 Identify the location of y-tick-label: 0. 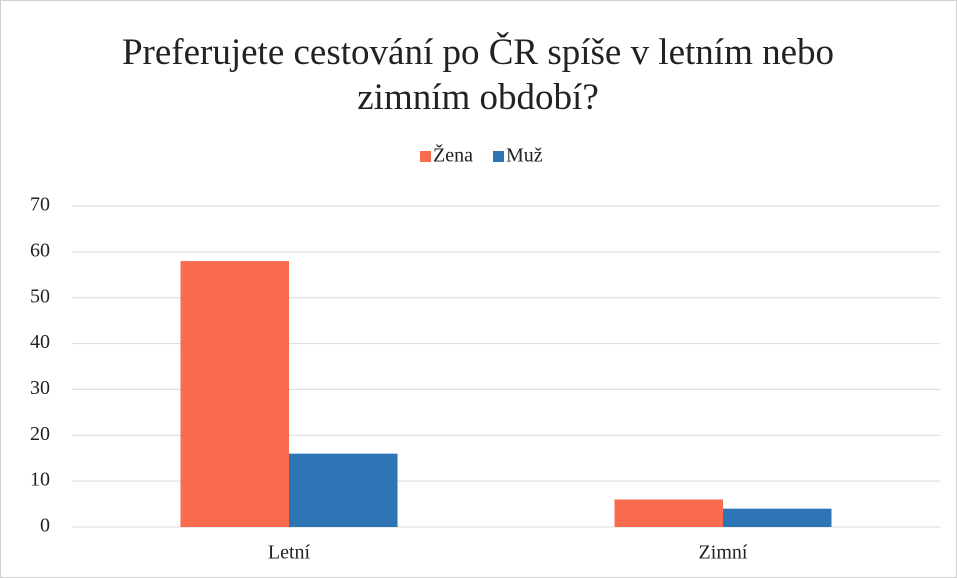
(45, 526).